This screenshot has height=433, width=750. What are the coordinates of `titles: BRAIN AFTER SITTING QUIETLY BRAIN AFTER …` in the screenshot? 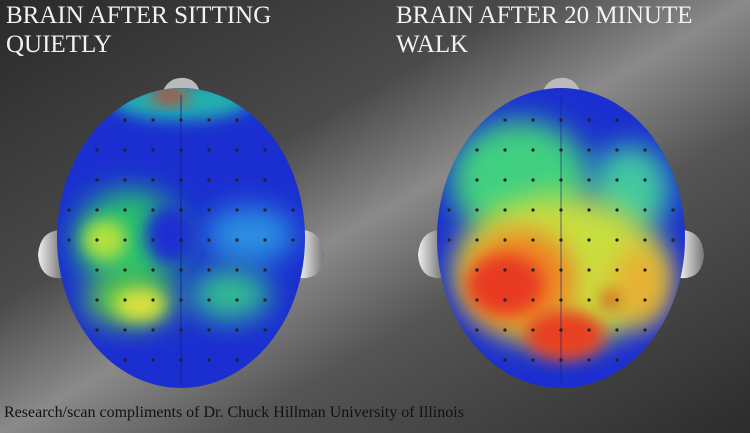 It's located at (349, 30).